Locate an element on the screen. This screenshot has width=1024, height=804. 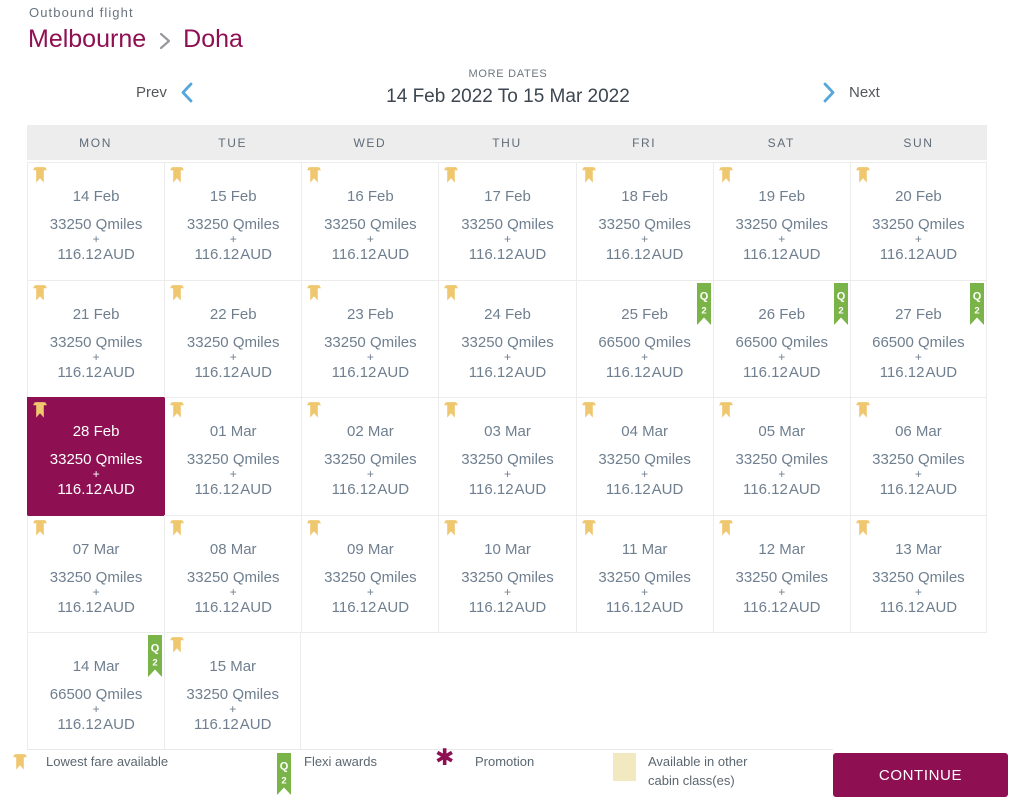
calendar-cell-13-mar: 13 Mar 33250 Qmiles + 116.12AUD is located at coordinates (918, 573).